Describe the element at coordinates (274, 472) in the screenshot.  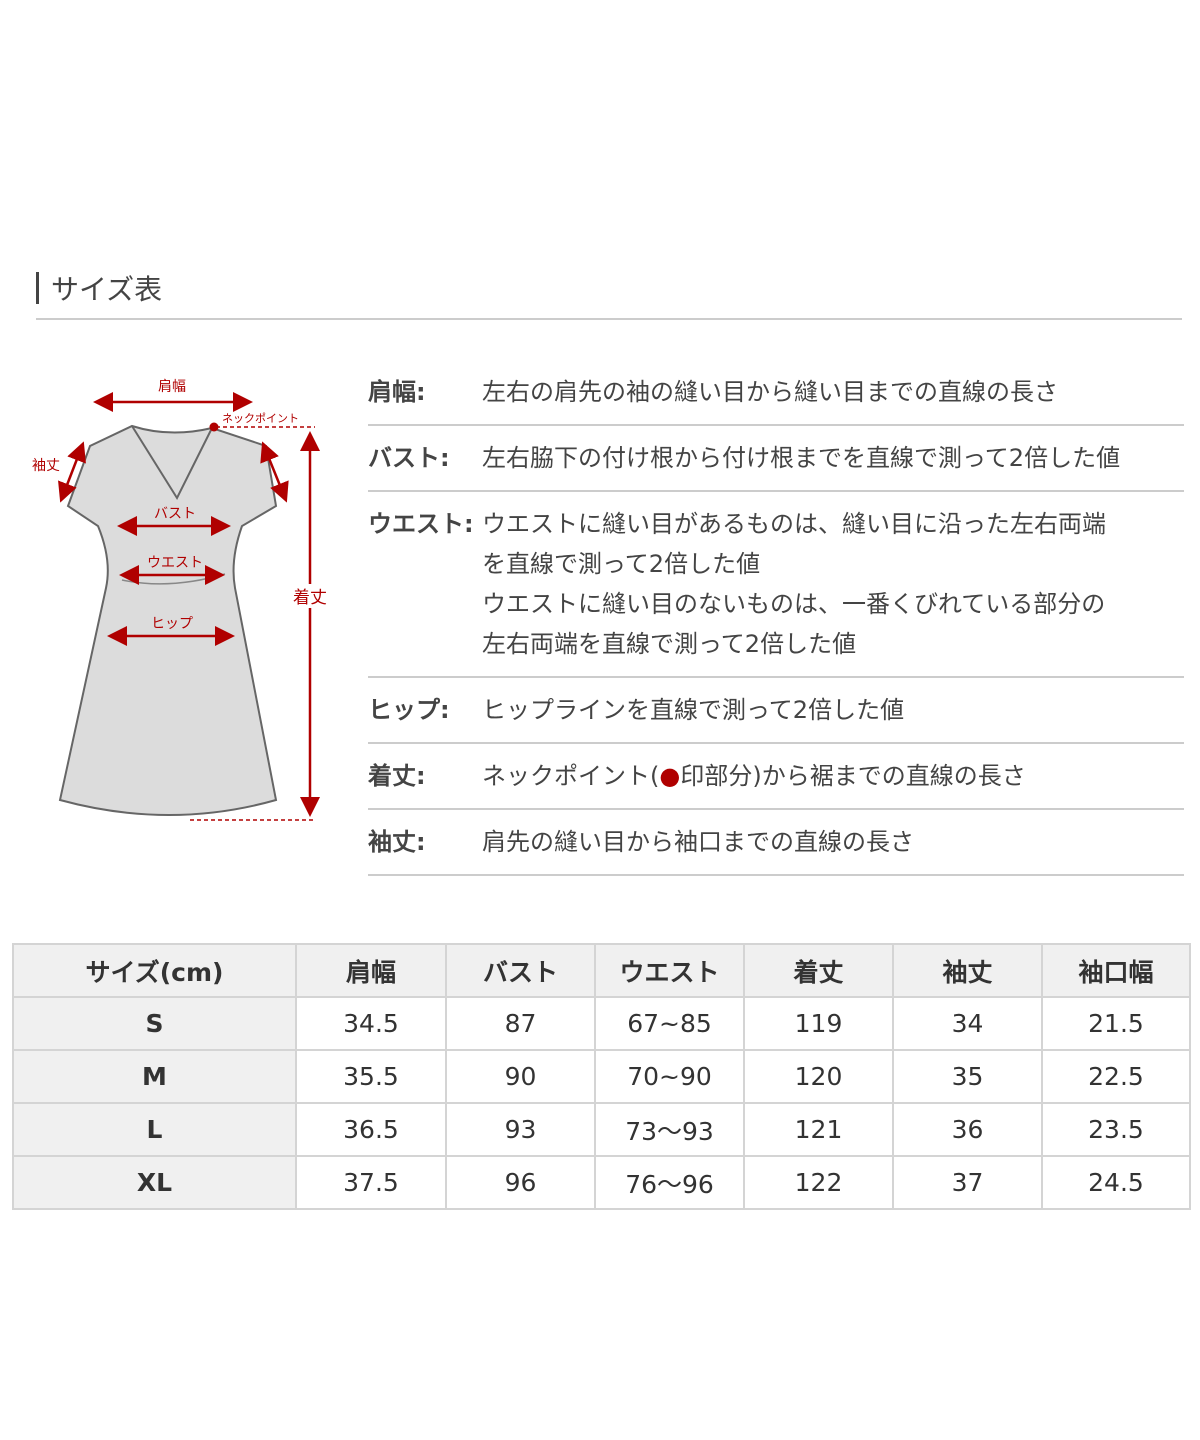
I see `sleeve-arrow-right` at that location.